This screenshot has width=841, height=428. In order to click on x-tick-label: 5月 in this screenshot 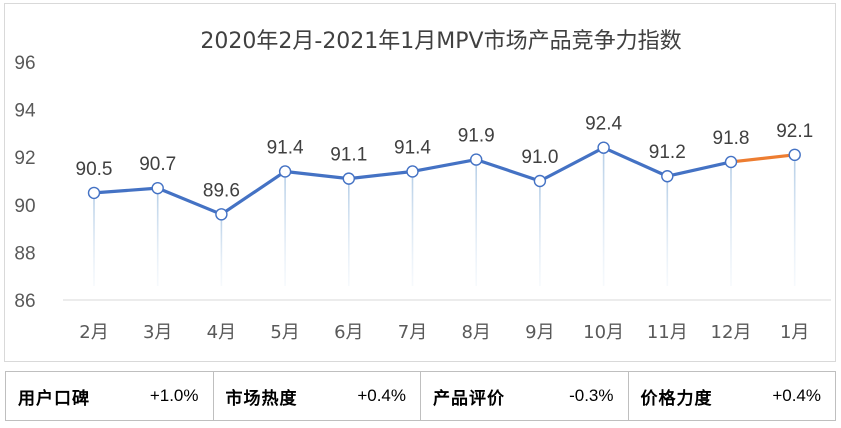, I will do `click(284, 332)`.